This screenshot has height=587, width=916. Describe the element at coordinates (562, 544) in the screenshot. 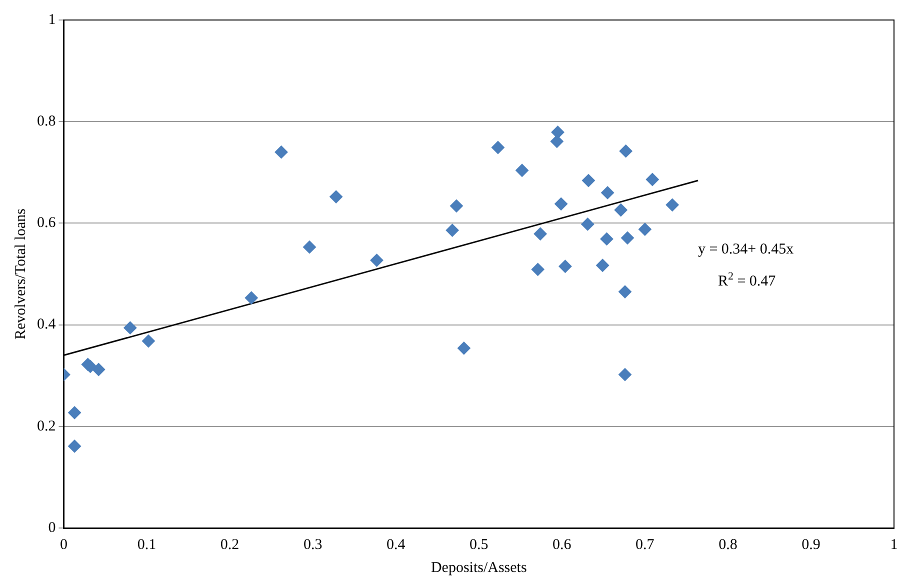

I see `x-tick-label: 0.6` at that location.